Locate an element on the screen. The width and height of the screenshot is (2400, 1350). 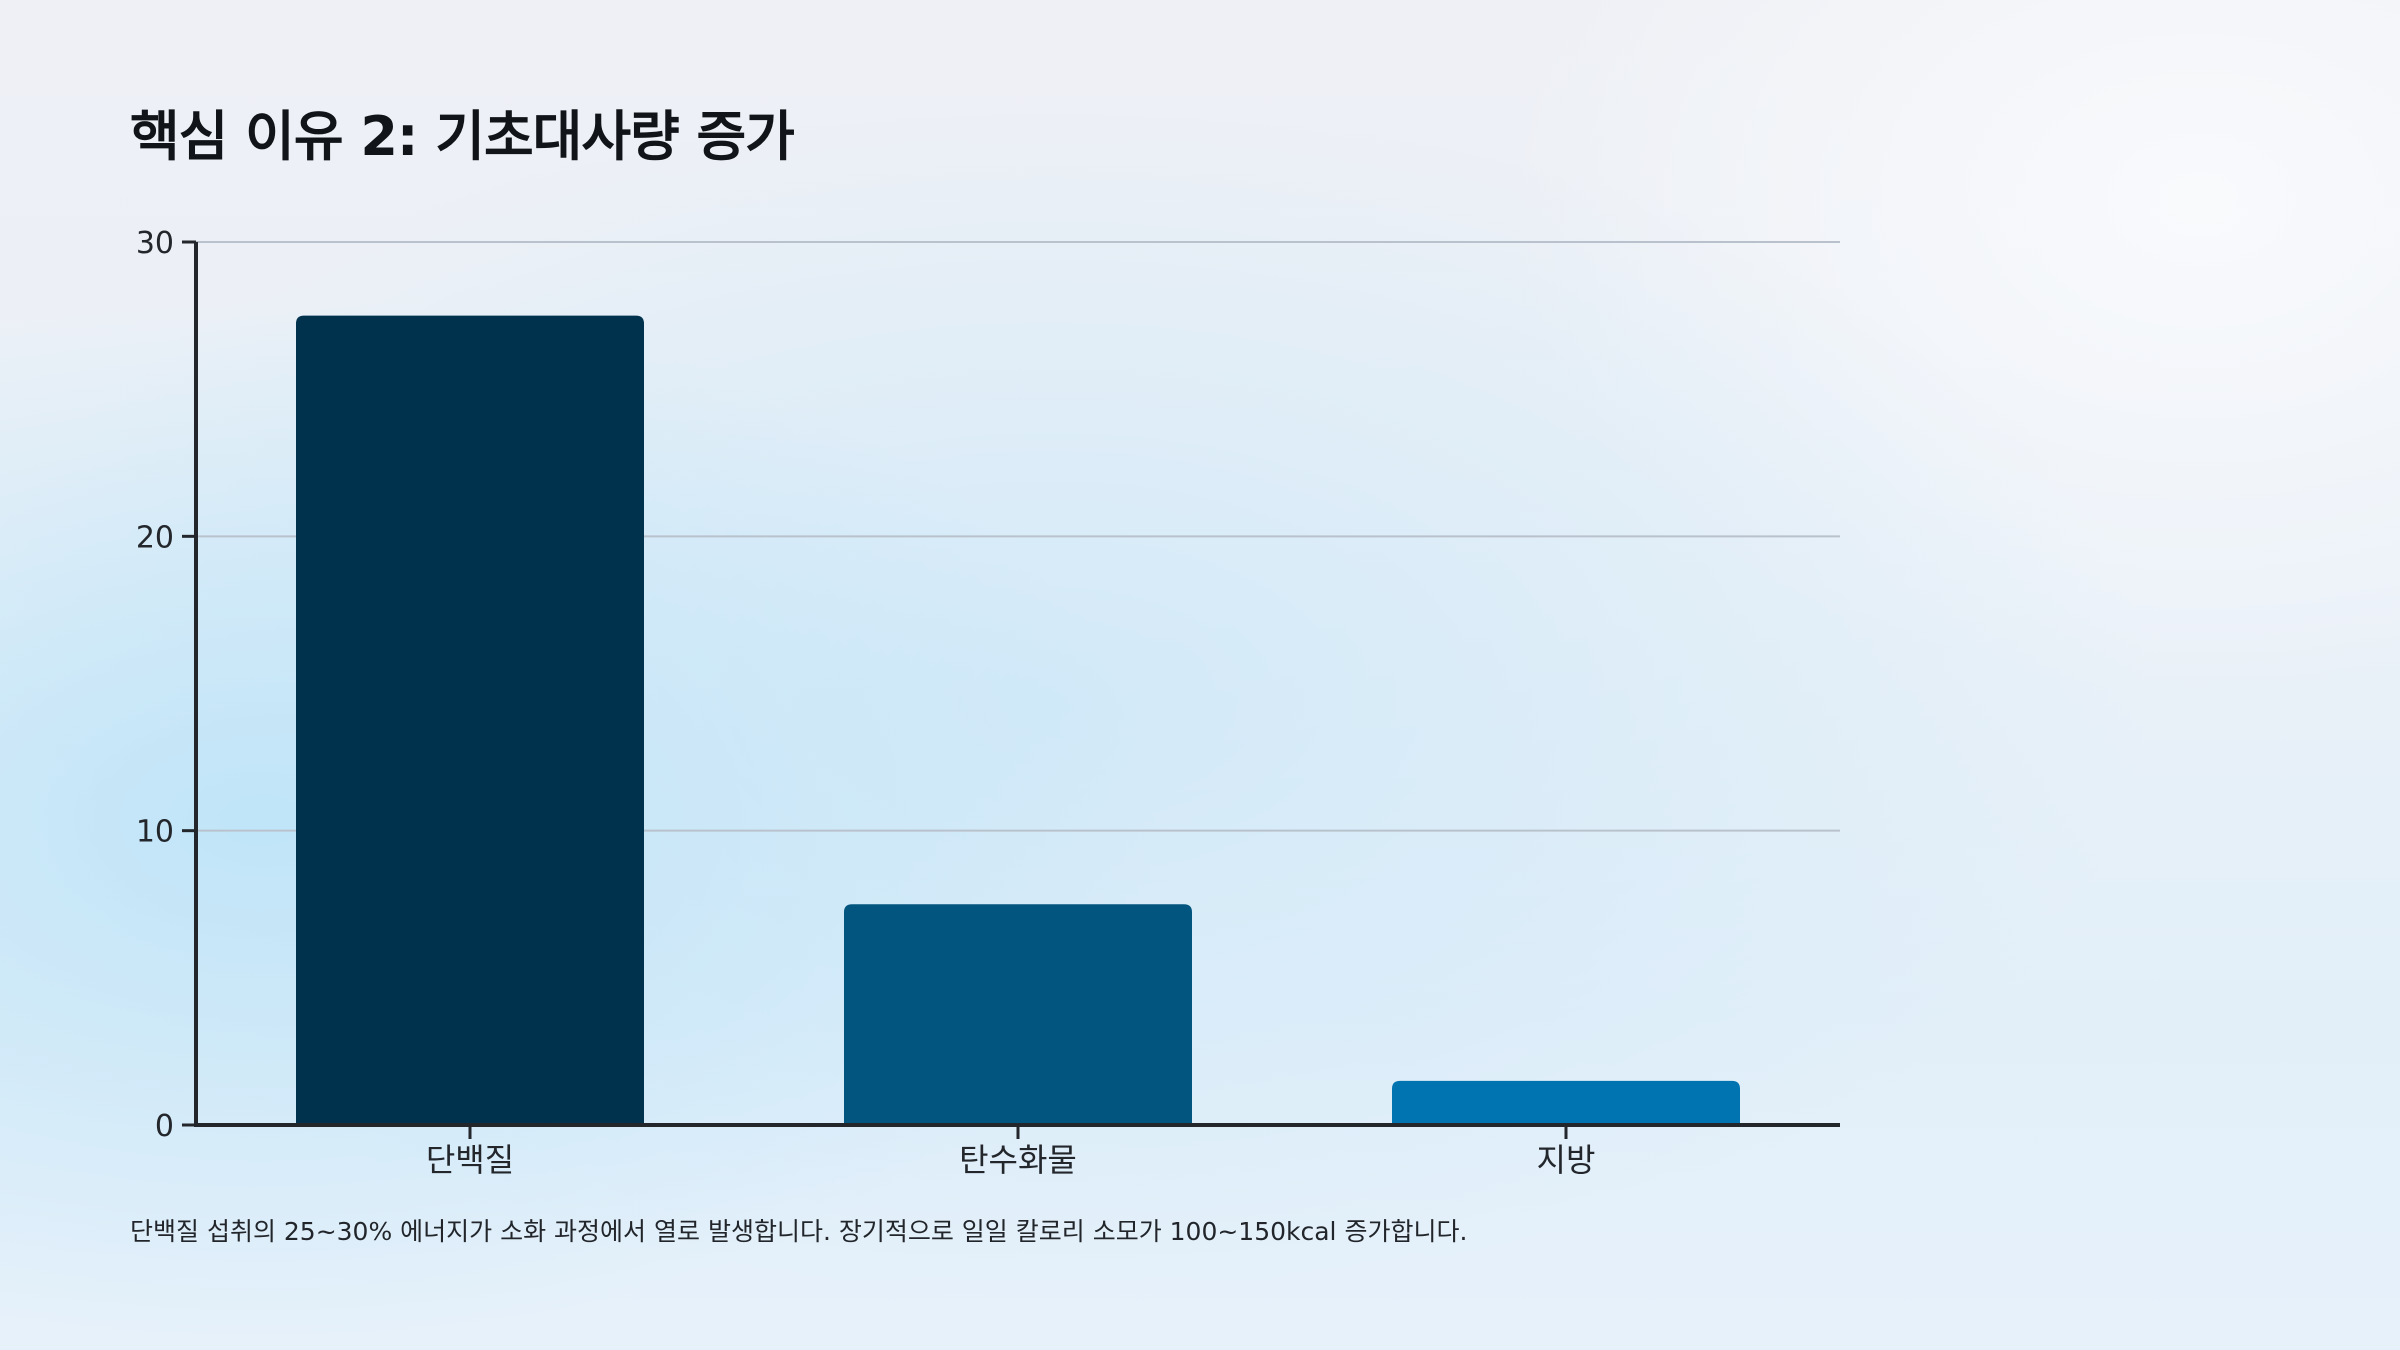
x-category-label: 단백질 is located at coordinates (470, 1160).